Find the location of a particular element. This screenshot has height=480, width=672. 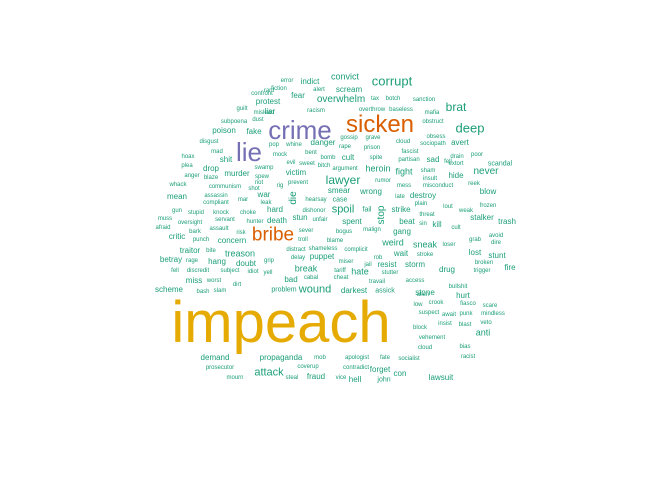

word-brat: brat is located at coordinates (456, 107).